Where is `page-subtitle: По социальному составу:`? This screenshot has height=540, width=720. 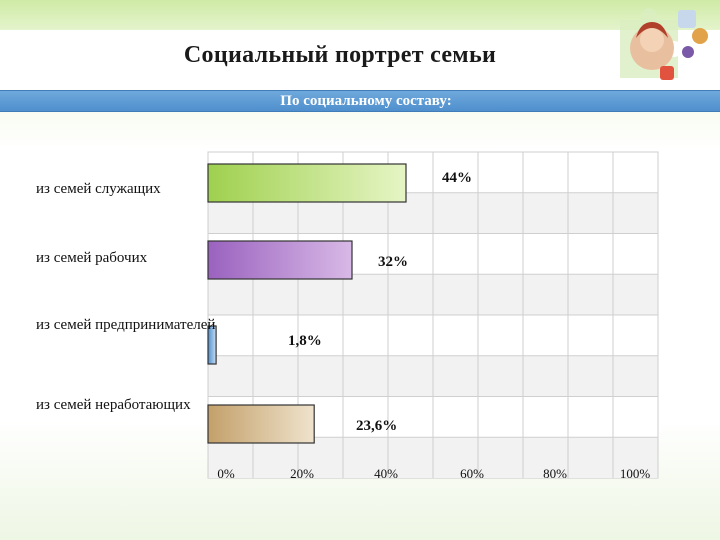
page-subtitle: По социальному составу: is located at coordinates (366, 101).